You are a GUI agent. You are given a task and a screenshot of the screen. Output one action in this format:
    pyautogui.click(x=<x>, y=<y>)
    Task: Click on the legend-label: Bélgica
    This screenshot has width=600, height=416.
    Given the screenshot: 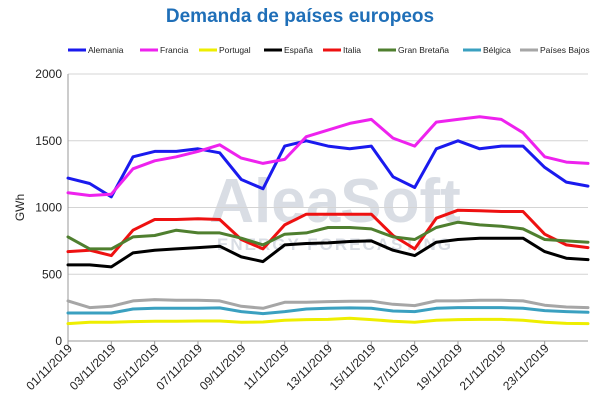 What is the action you would take?
    pyautogui.click(x=497, y=50)
    